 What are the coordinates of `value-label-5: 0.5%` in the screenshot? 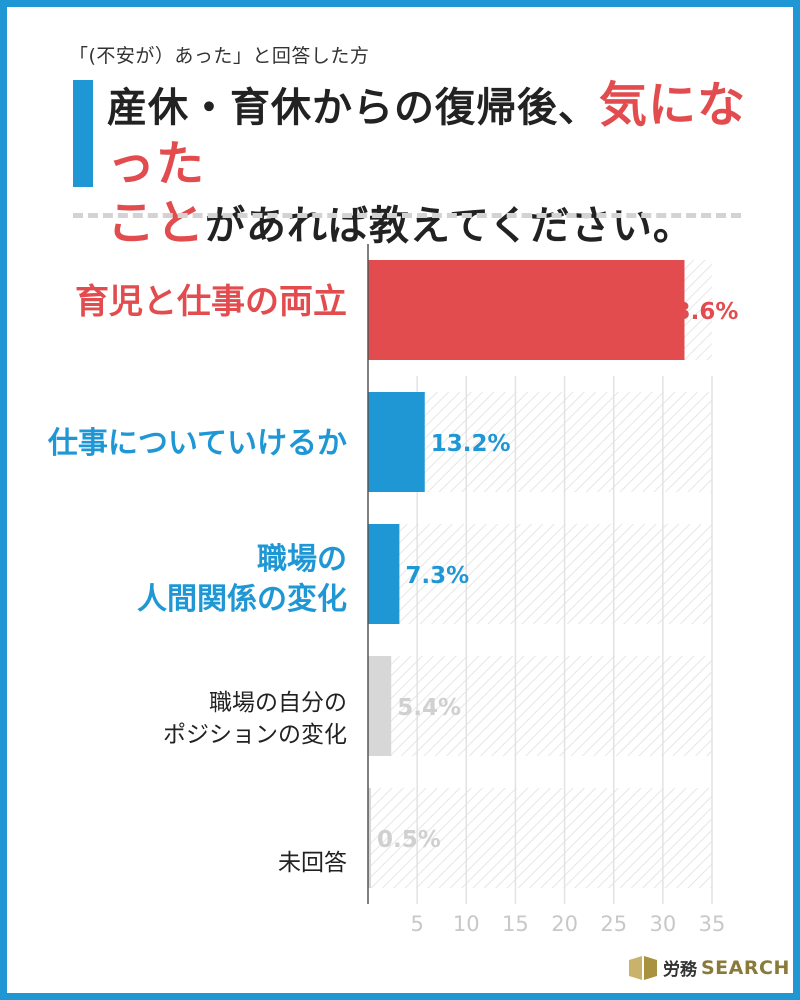 It's located at (409, 840).